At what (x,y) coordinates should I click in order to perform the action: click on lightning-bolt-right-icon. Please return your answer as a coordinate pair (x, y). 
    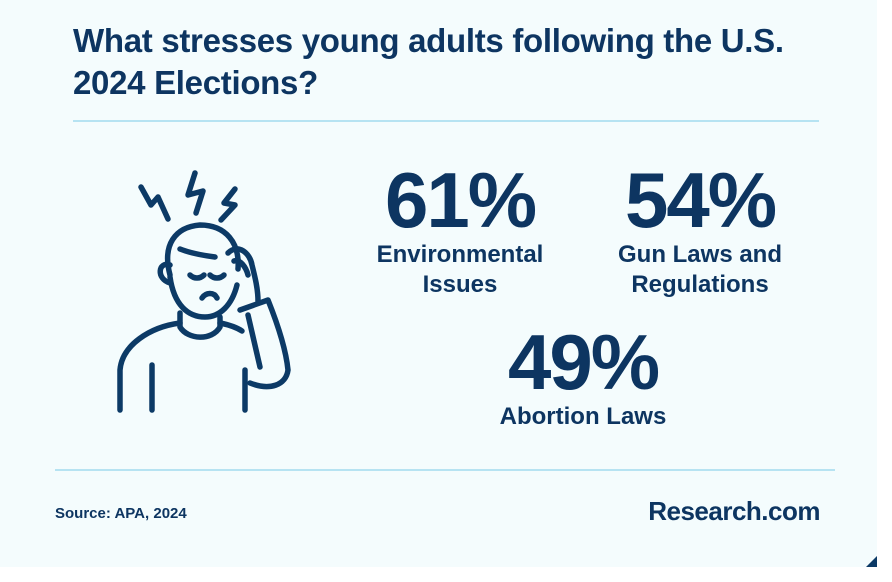
    Looking at the image, I should click on (228, 204).